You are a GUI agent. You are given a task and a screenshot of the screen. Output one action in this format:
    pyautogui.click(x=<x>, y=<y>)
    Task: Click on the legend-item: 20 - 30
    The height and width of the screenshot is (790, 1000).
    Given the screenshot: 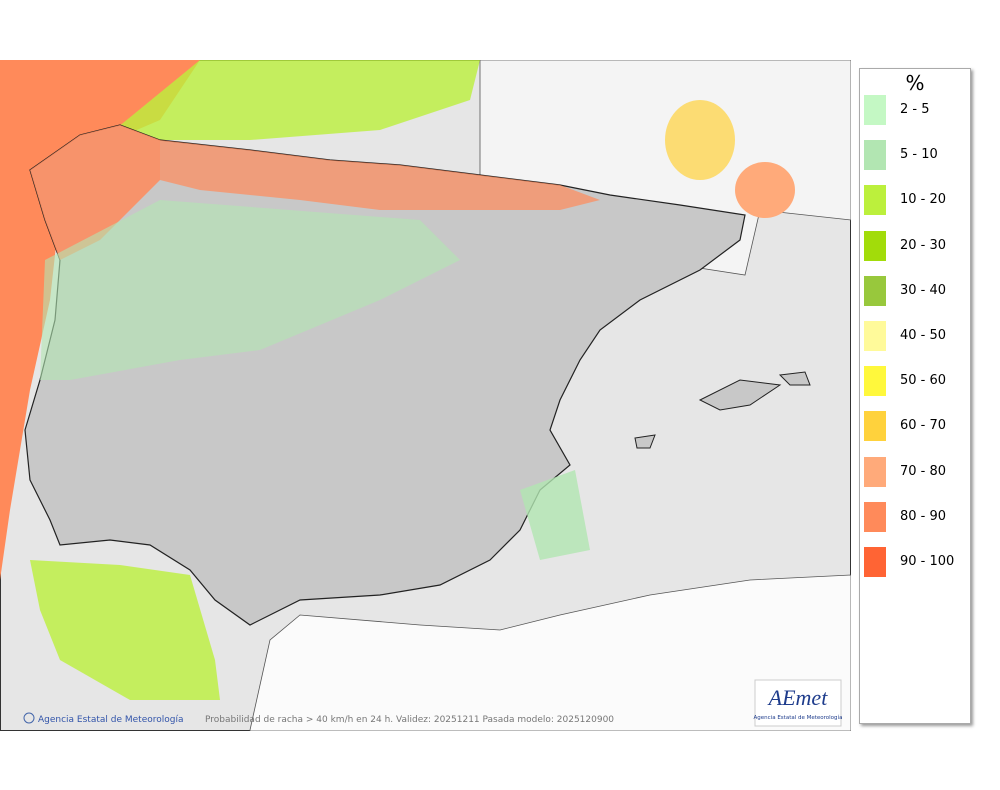 What is the action you would take?
    pyautogui.click(x=914, y=245)
    